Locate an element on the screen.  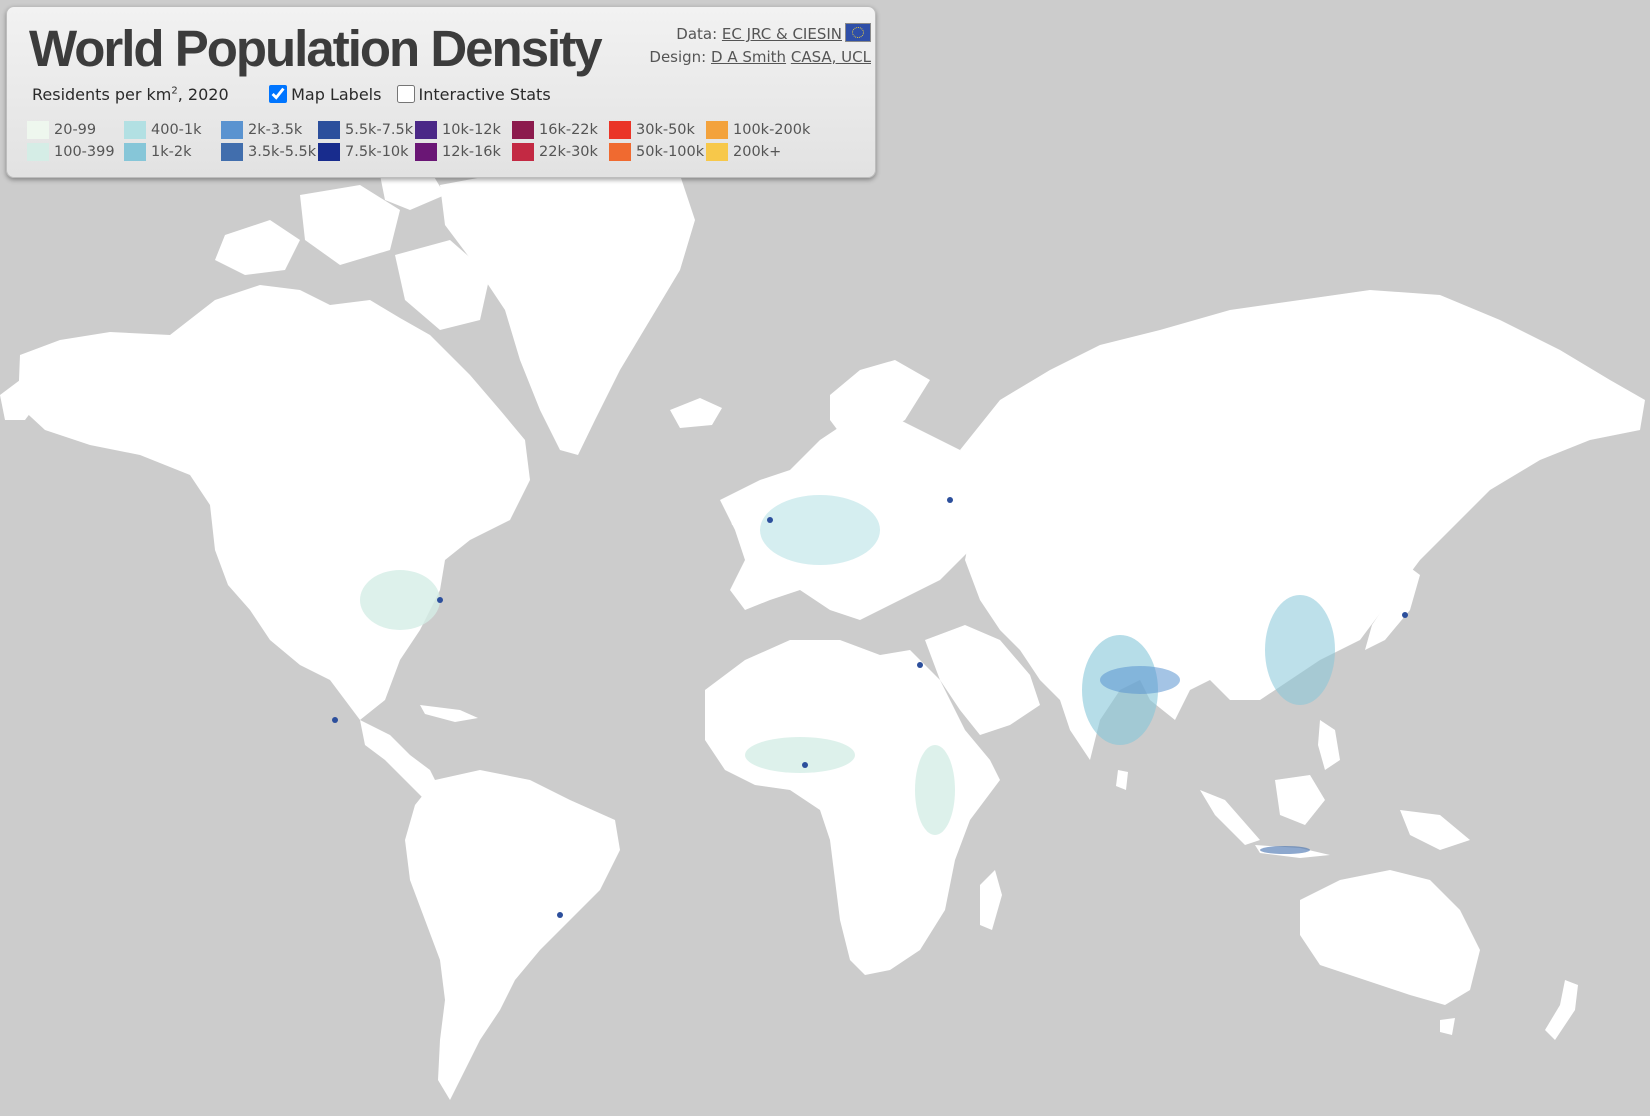
legend-label: 50k-100k is located at coordinates (670, 152).